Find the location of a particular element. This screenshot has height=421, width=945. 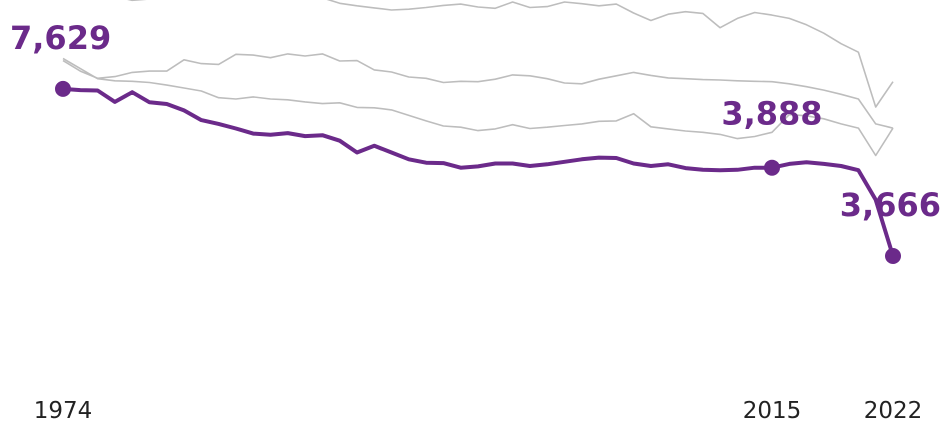

point-marker-1974 is located at coordinates (63, 88).